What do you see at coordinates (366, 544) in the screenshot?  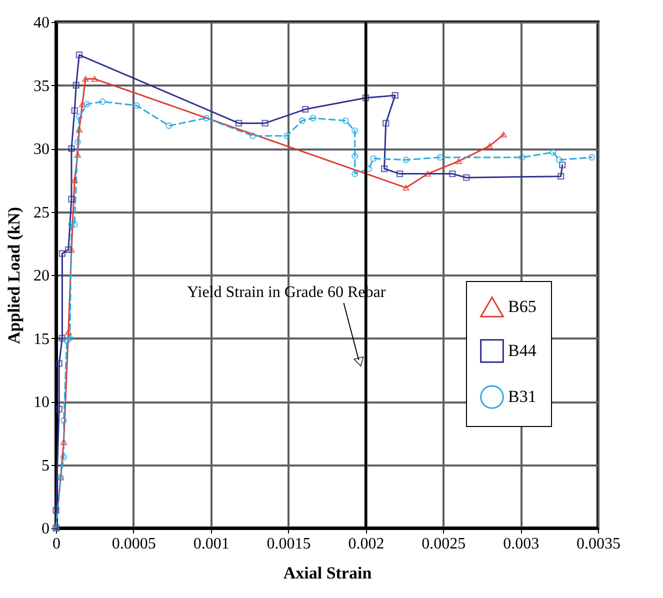 I see `x-tick-label: 0.002` at bounding box center [366, 544].